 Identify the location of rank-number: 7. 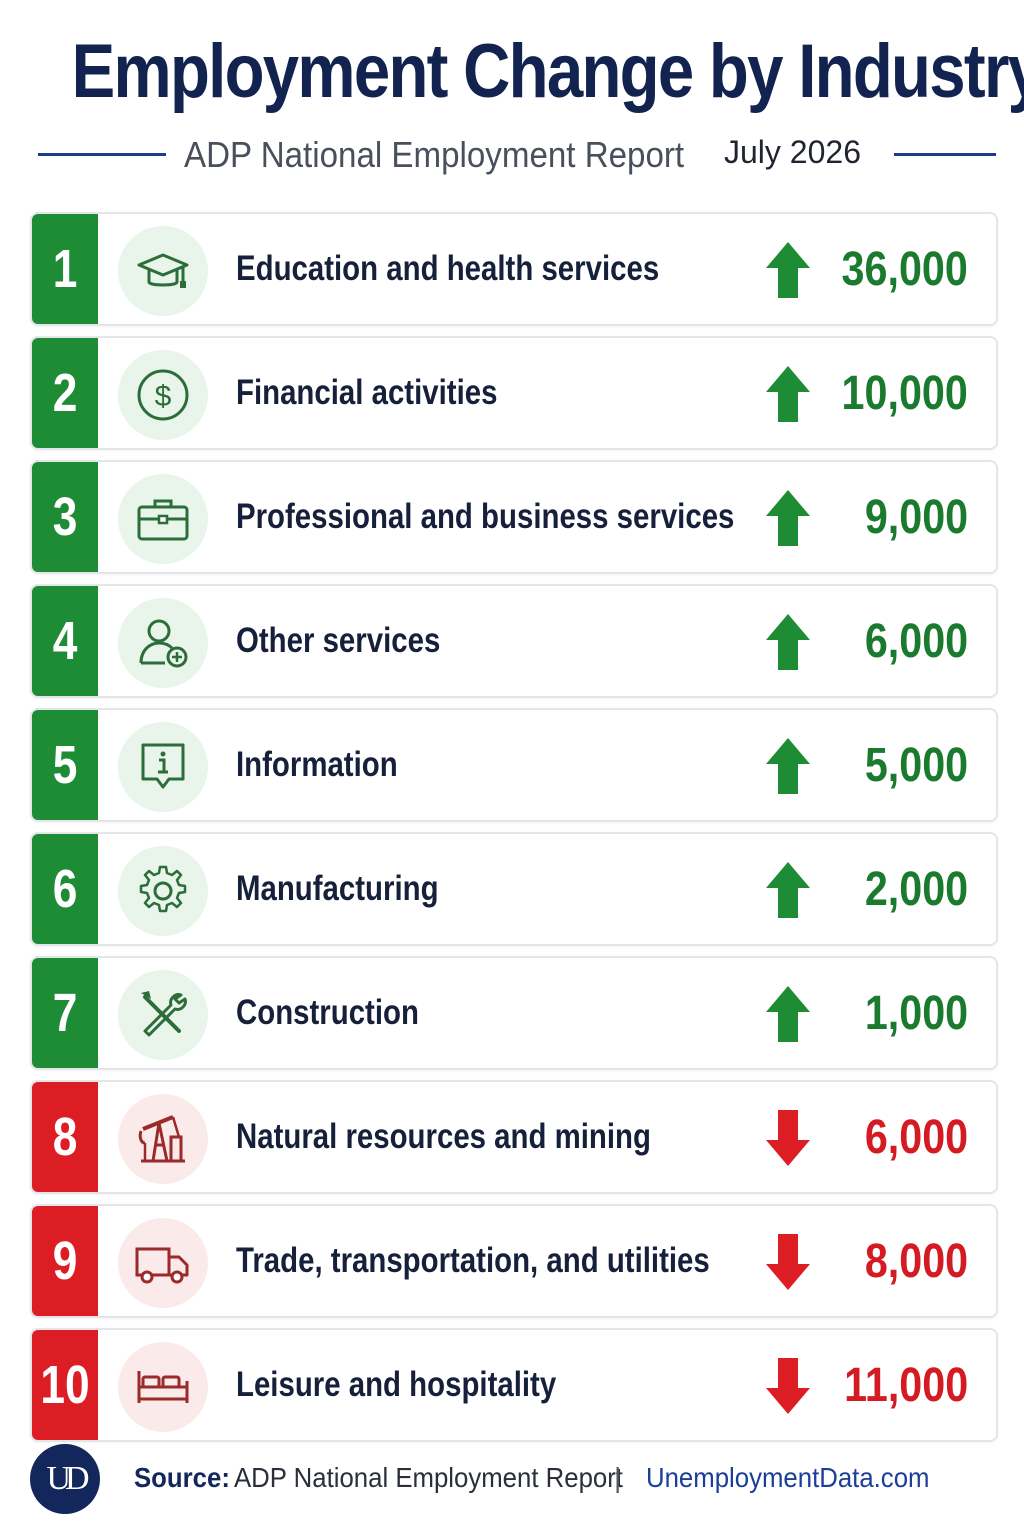
(65, 1013).